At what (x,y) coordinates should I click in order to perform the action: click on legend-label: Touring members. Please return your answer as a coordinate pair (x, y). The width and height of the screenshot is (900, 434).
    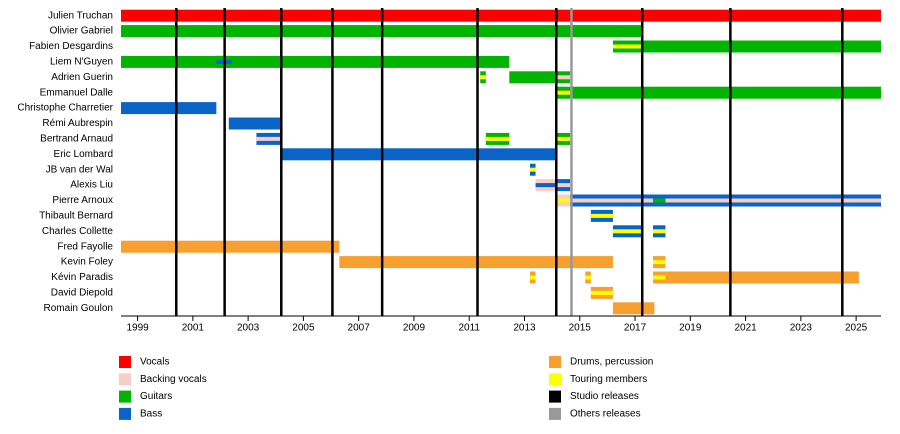
    Looking at the image, I should click on (608, 379).